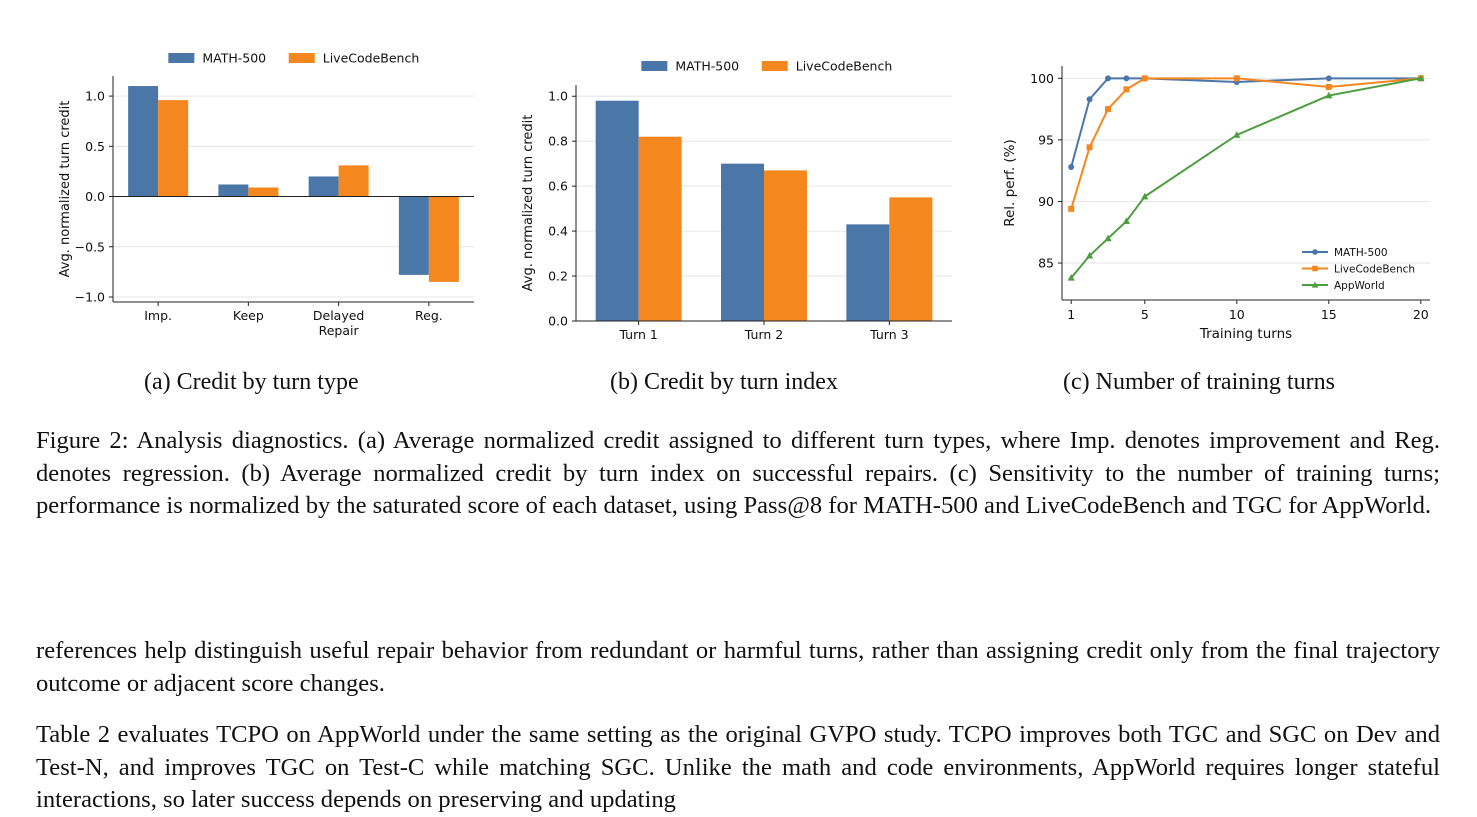 This screenshot has width=1477, height=817. I want to click on ytick-label: 0.5, so click(95, 146).